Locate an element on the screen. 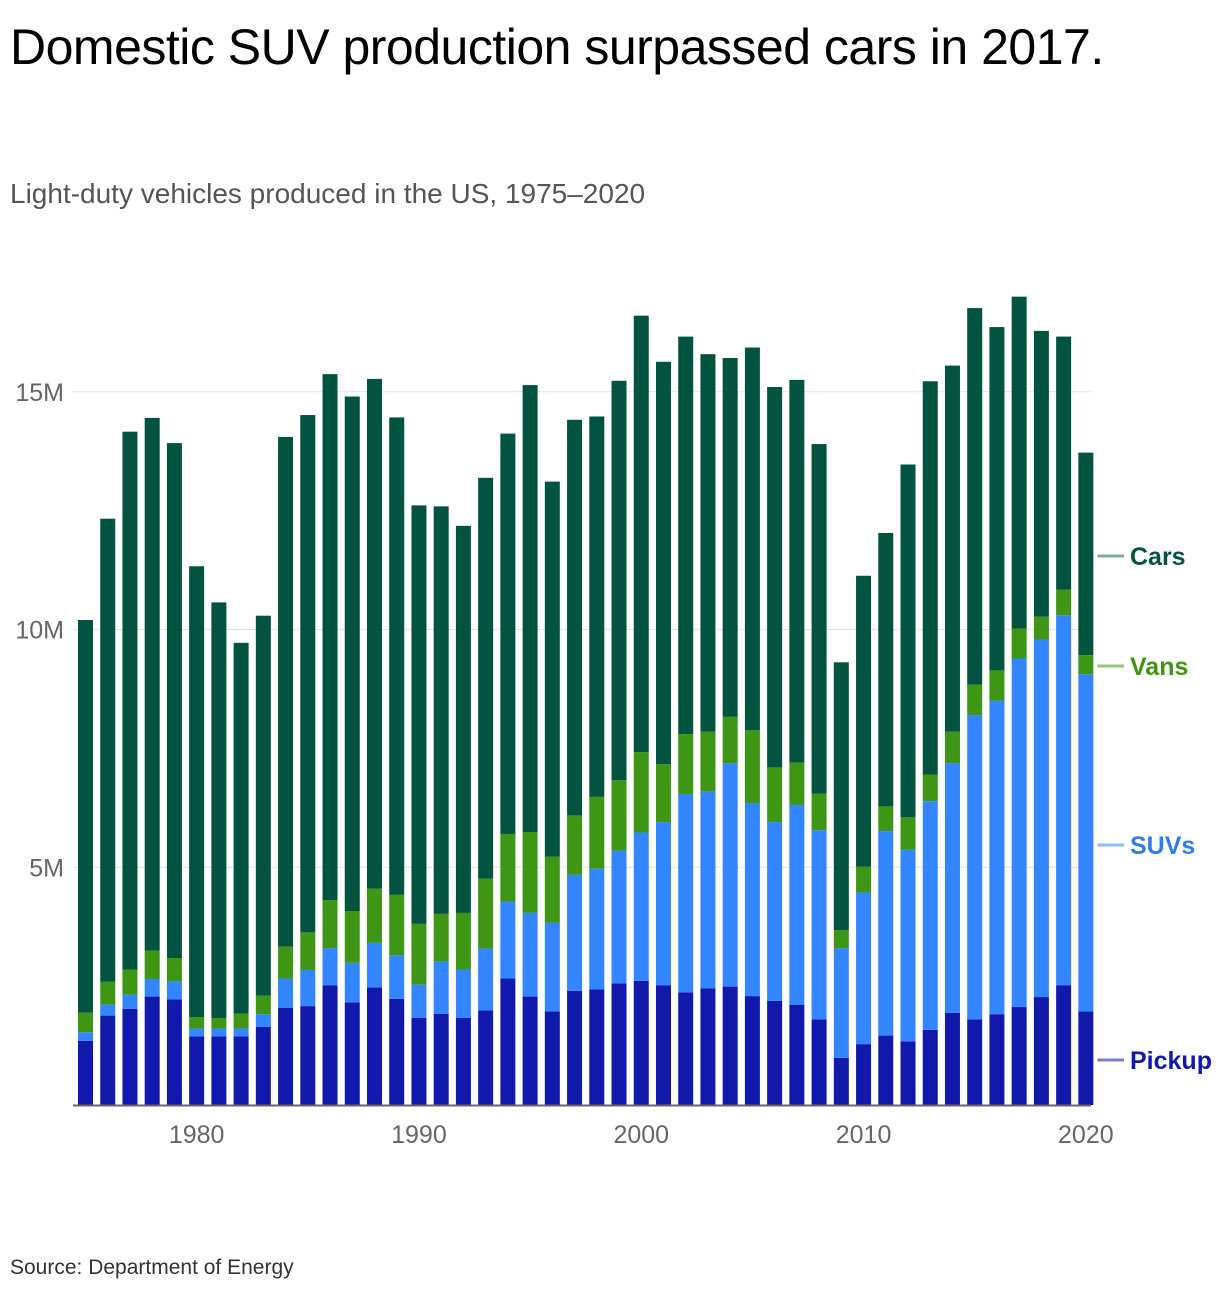 Image resolution: width=1220 pixels, height=1298 pixels. bar-vans-1981 is located at coordinates (219, 1023).